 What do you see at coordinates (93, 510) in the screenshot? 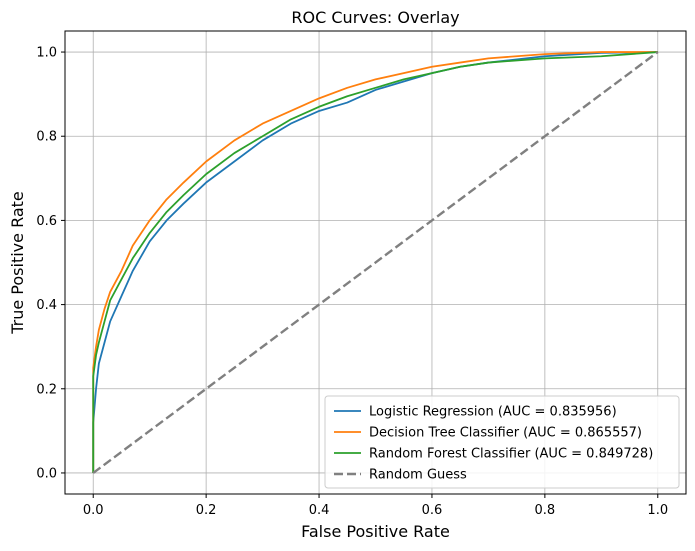
I see `x-tick-label: 0.0` at bounding box center [93, 510].